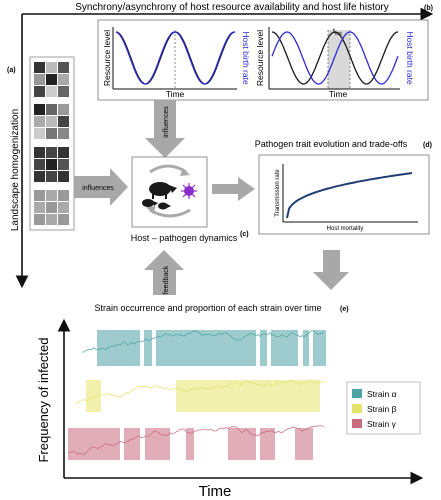 The height and width of the screenshot is (500, 441). Describe the element at coordinates (244, 234) in the screenshot. I see `center-tag: (c)` at that location.